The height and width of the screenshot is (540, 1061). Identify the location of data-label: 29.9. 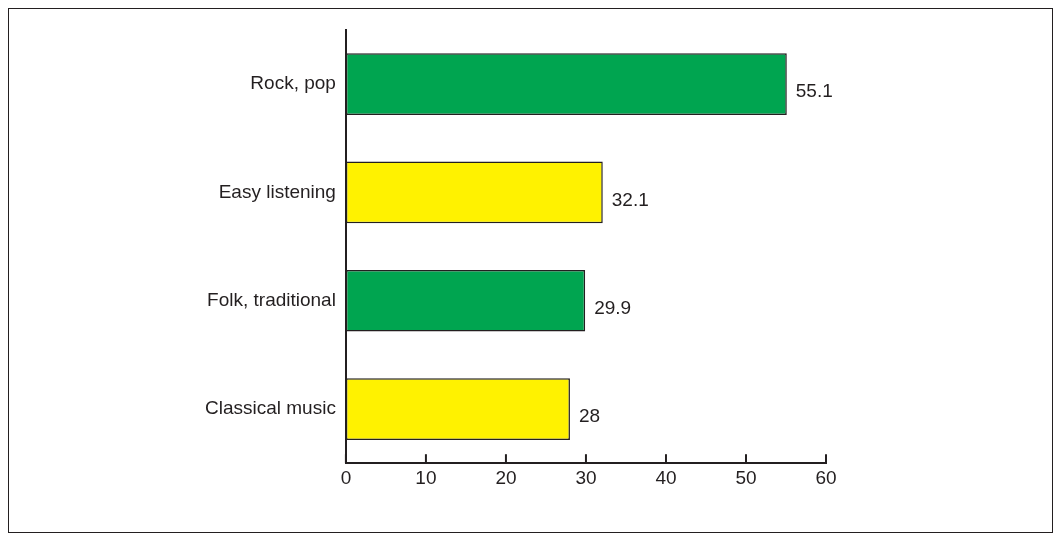
(613, 307).